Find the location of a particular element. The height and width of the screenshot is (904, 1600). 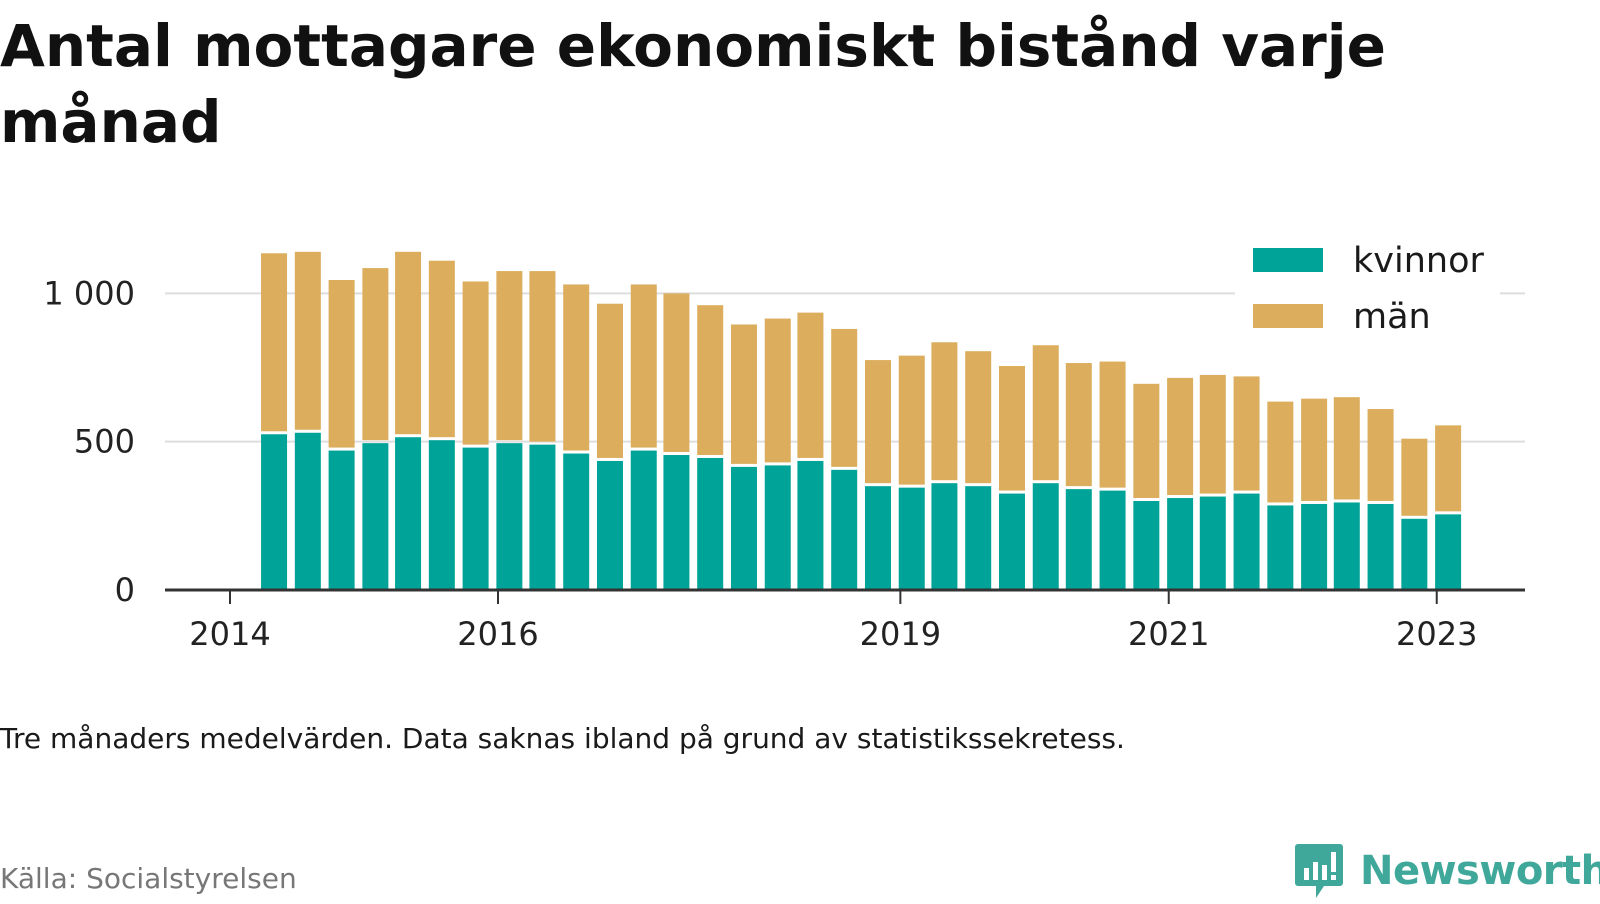

x-tick-label: 2014 is located at coordinates (229, 634).